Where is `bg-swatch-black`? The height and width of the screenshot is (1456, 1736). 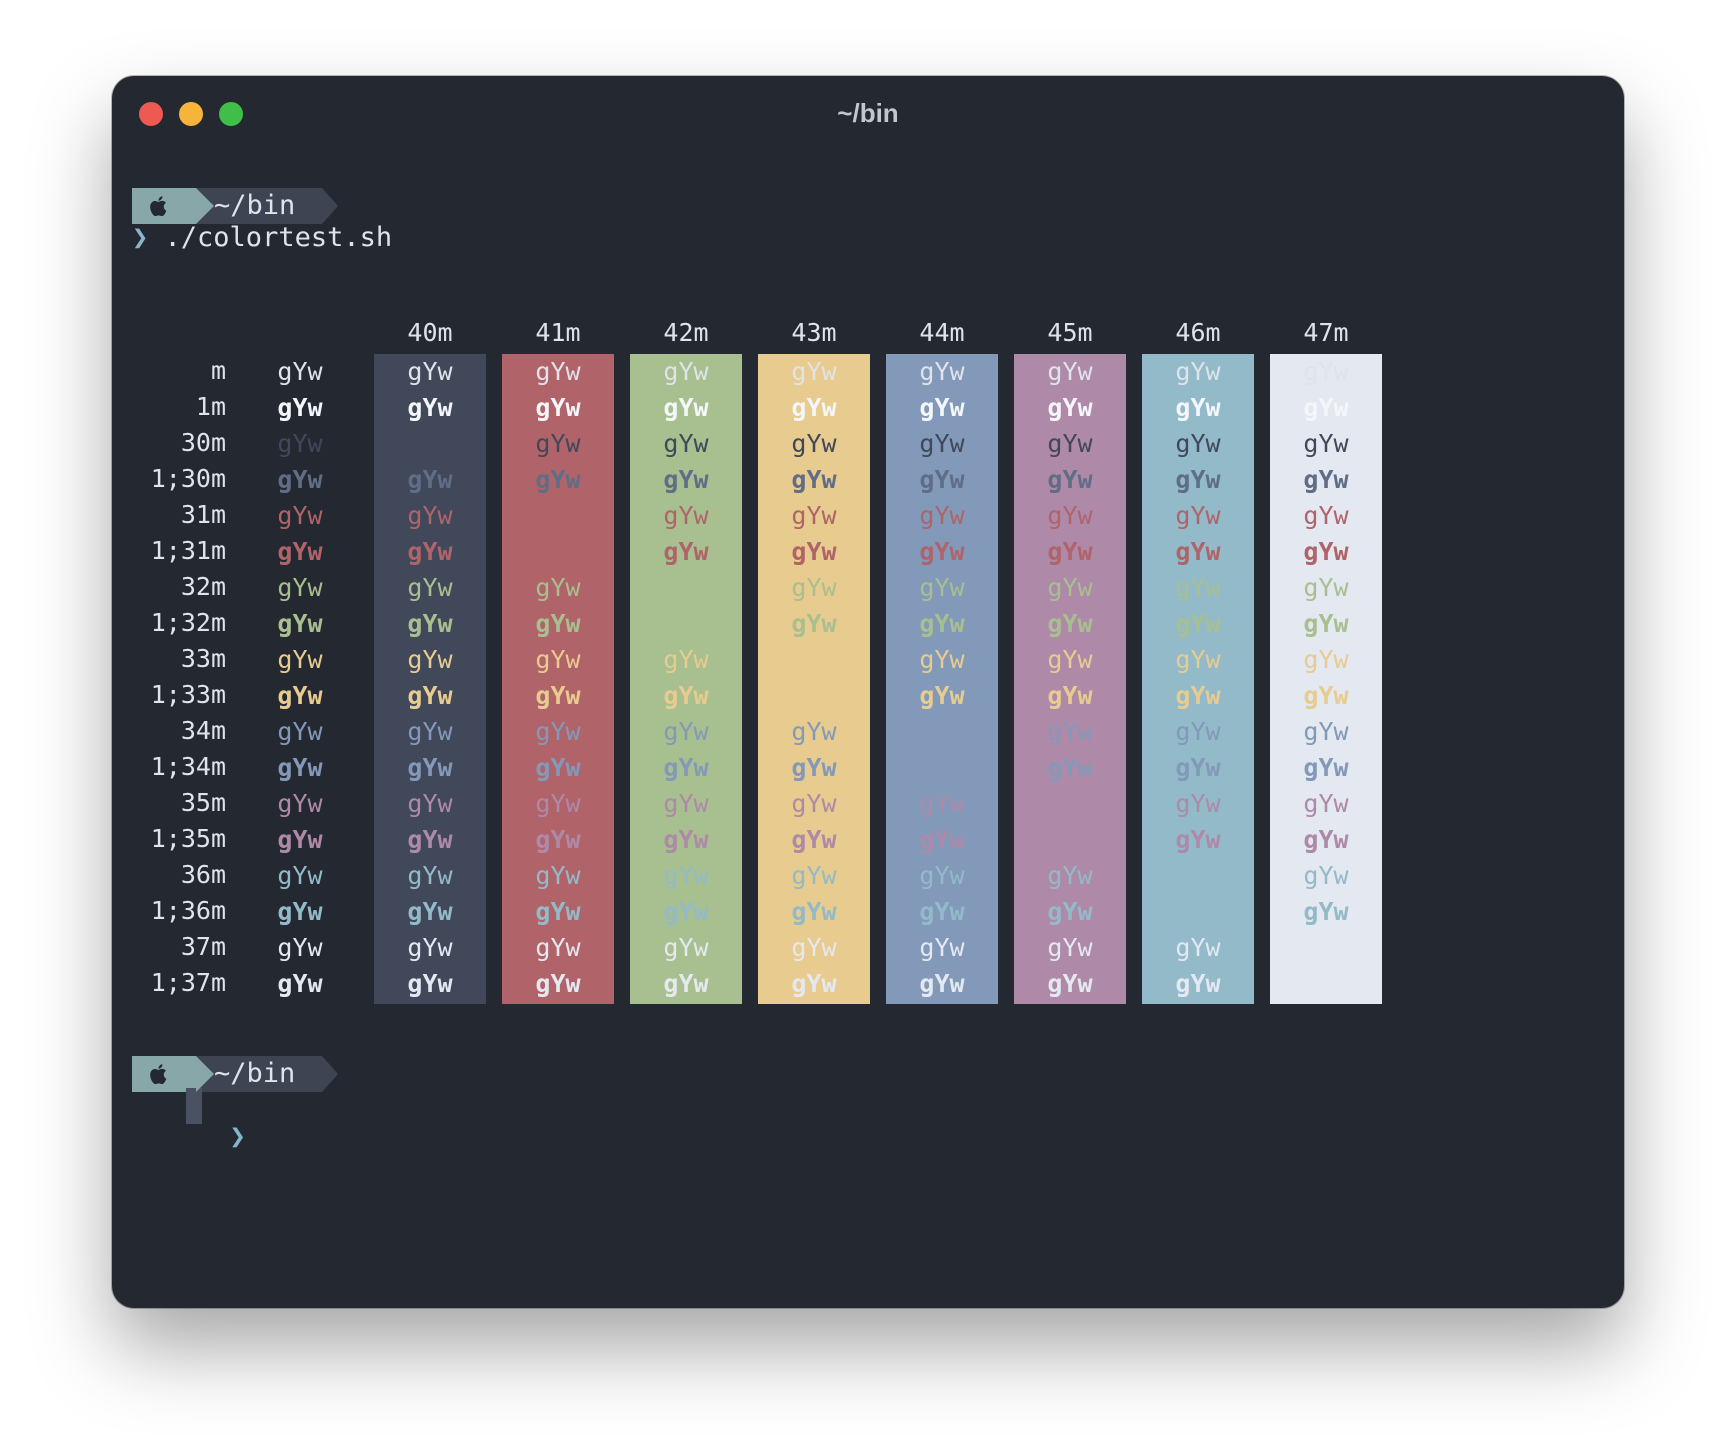 bg-swatch-black is located at coordinates (430, 679).